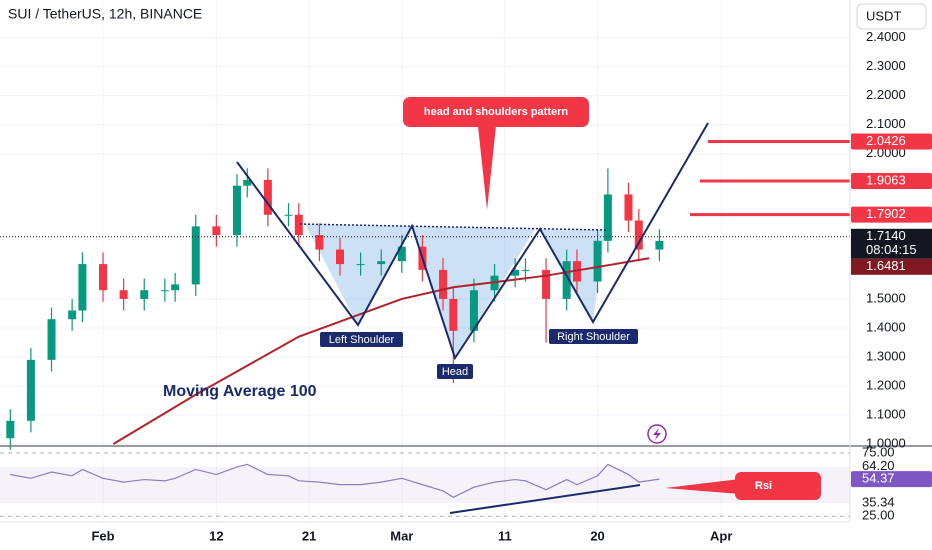  I want to click on ma-value: 1.6481, so click(886, 265).